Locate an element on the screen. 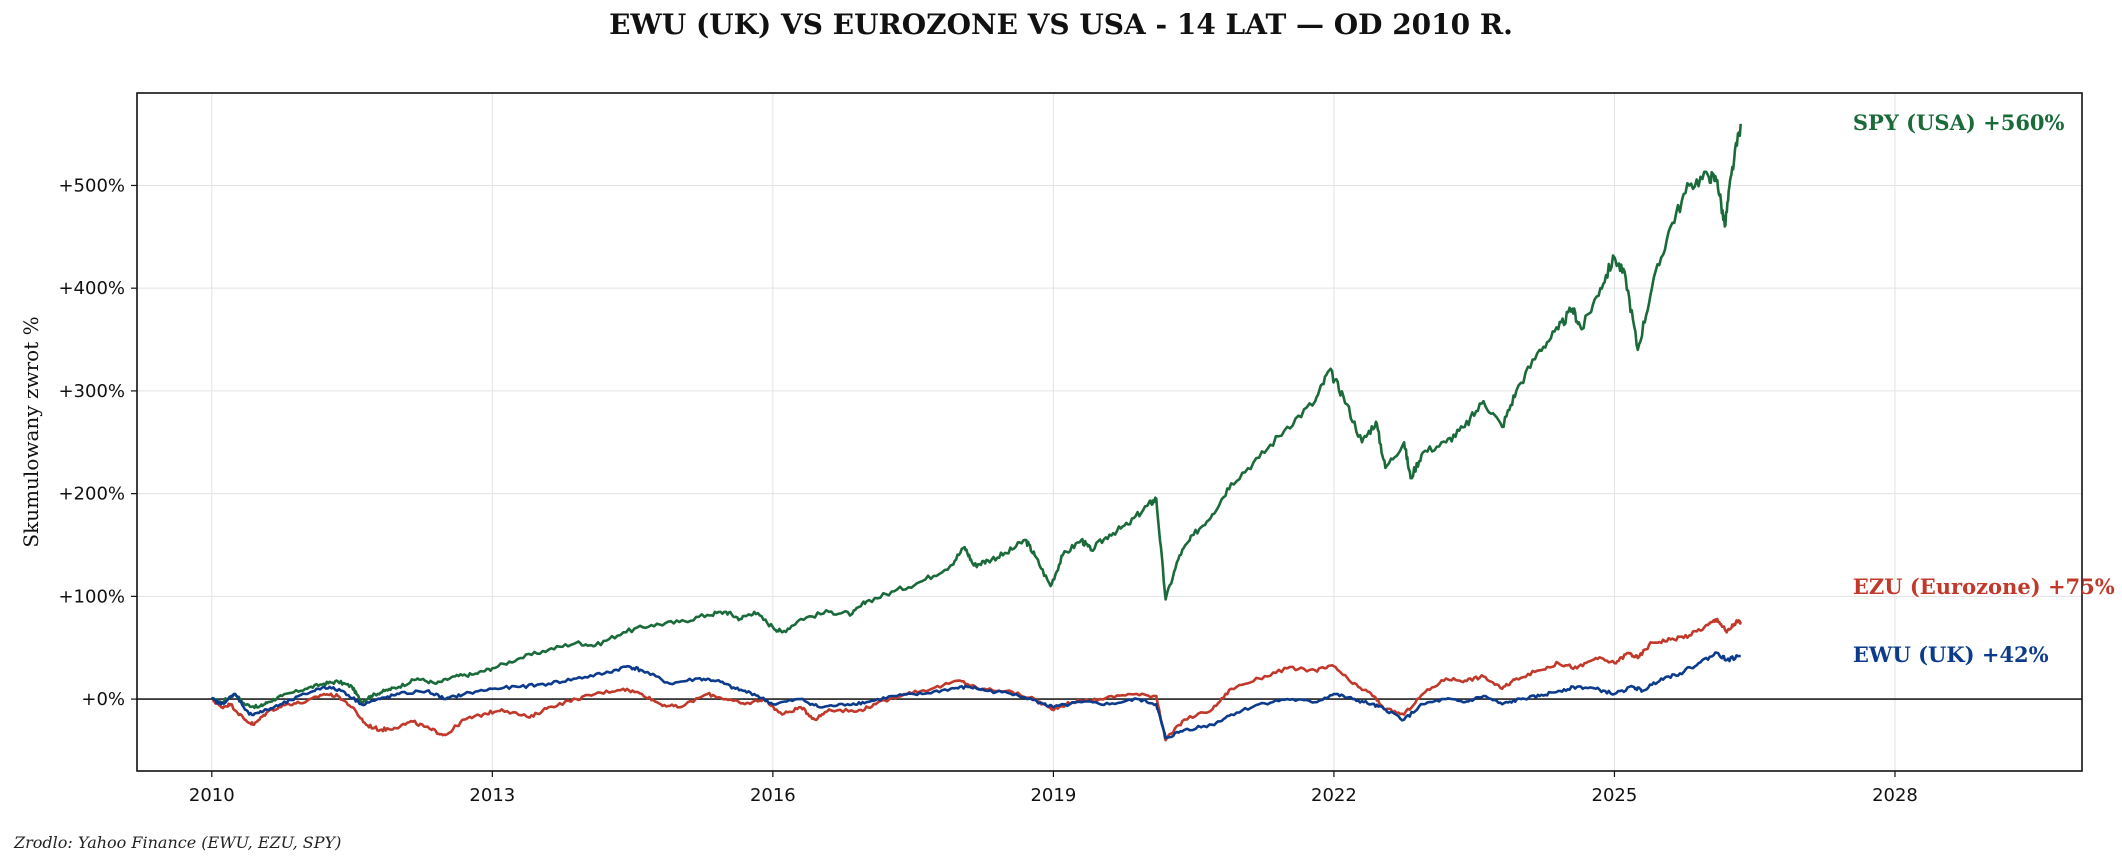 Image resolution: width=2122 pixels, height=866 pixels. x-tick-label: 2025 is located at coordinates (1615, 795).